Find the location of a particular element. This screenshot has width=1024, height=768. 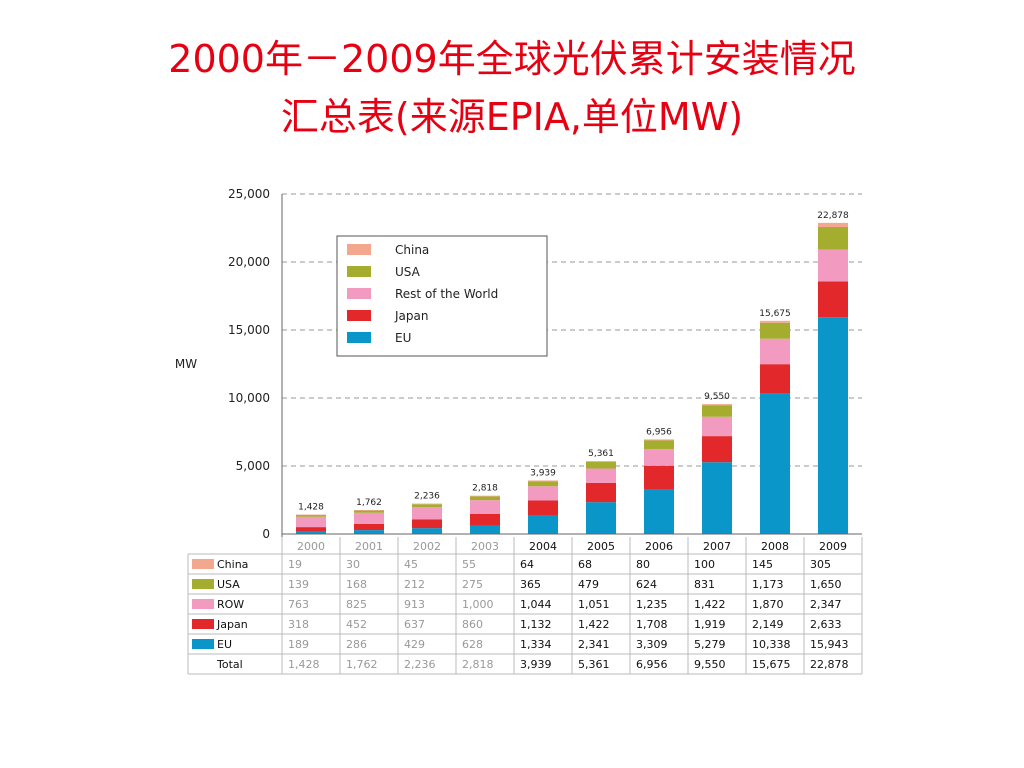

bar-segment-usa-2004 is located at coordinates (543, 484).